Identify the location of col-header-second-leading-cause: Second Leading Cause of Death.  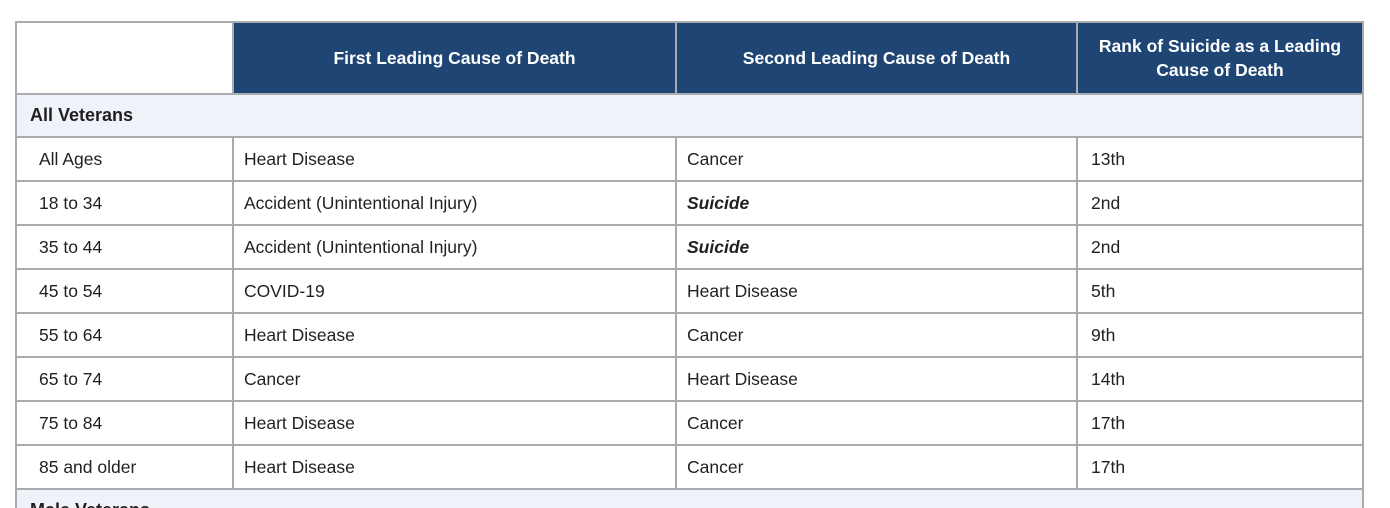
(876, 58).